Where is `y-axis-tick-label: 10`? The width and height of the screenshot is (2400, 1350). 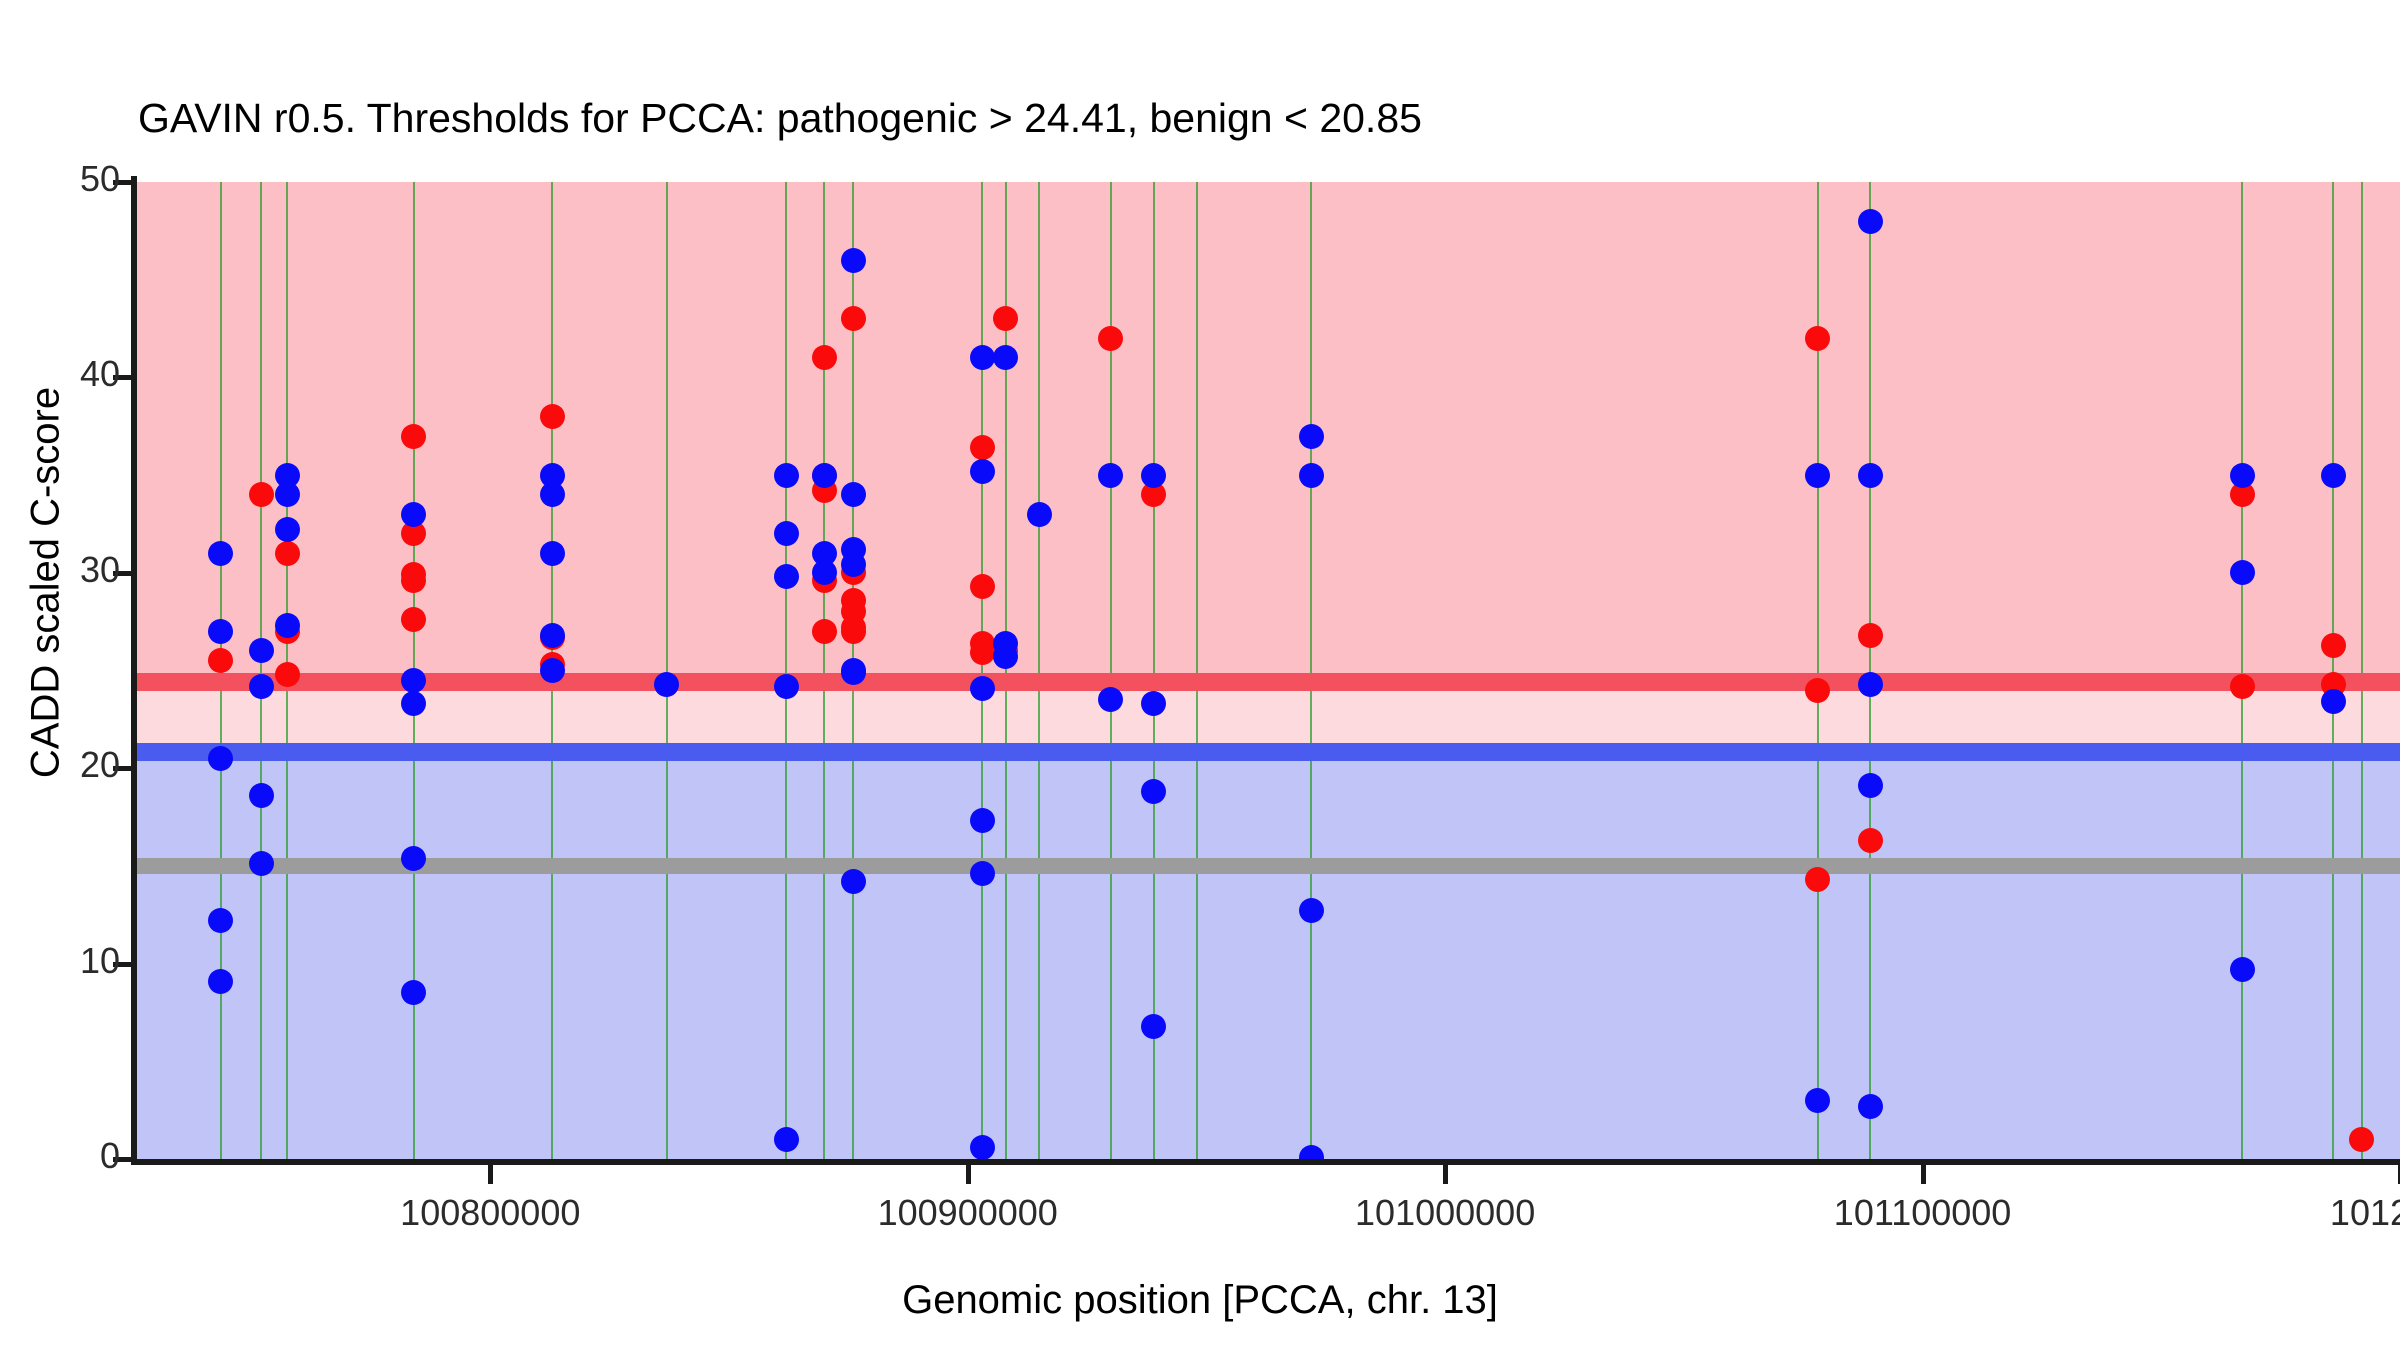 y-axis-tick-label: 10 is located at coordinates (99, 960).